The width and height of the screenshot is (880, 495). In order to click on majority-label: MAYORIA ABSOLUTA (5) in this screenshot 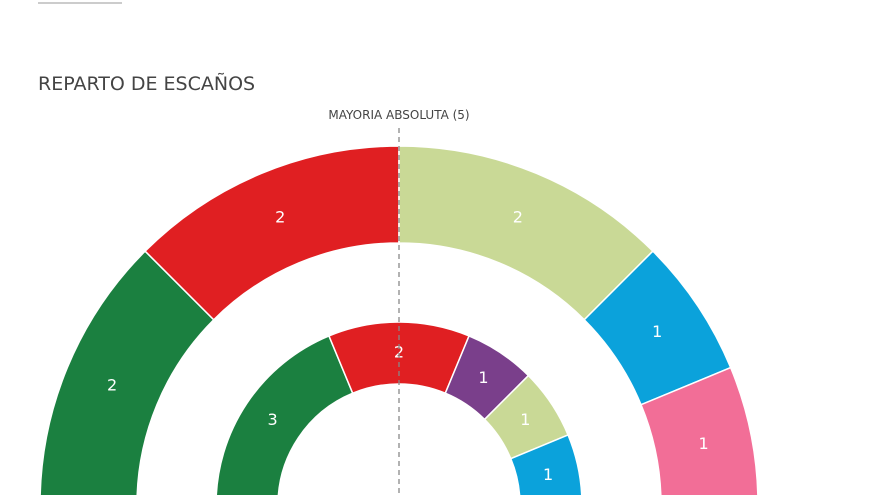, I will do `click(398, 115)`.